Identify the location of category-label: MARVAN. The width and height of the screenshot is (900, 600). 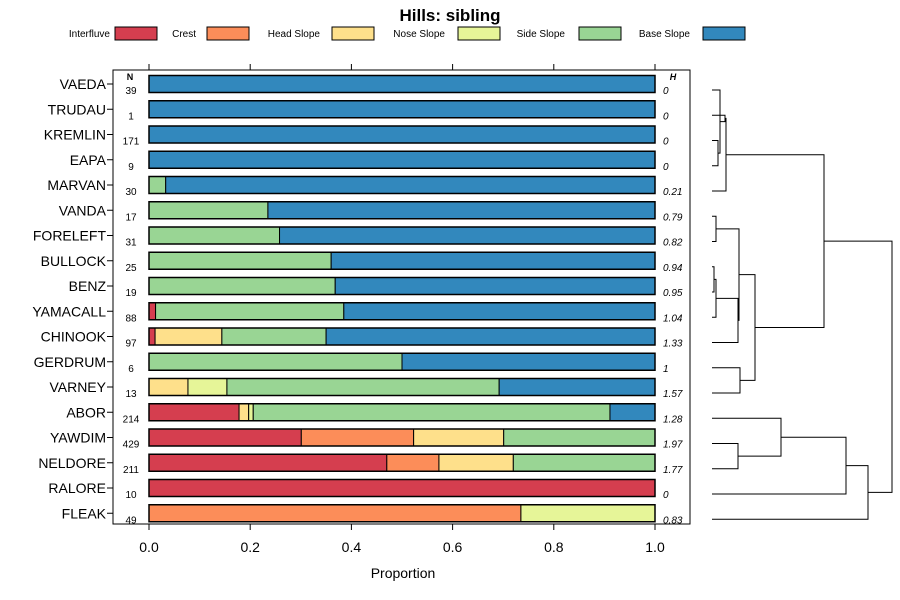
(76, 185).